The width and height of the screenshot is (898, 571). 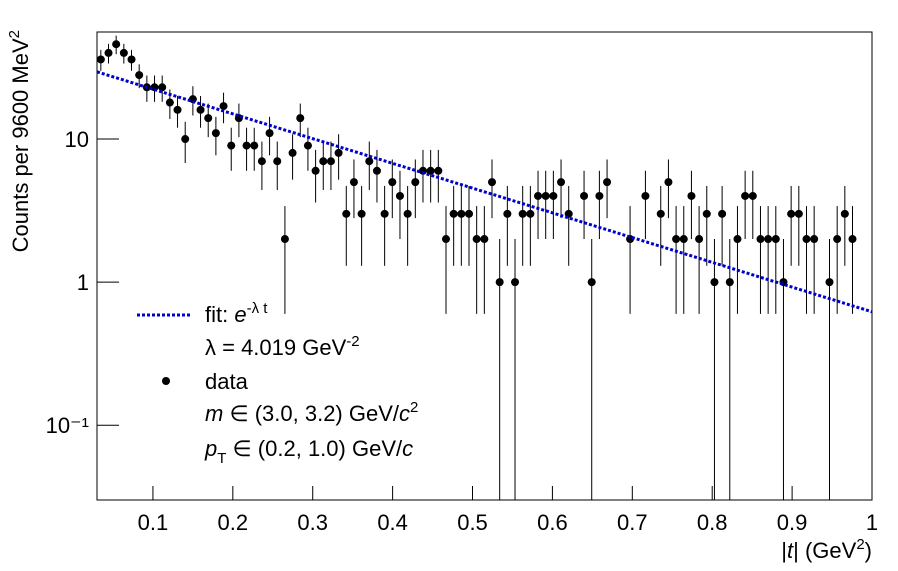 I want to click on x-tick-label: 0.7, so click(x=632, y=522).